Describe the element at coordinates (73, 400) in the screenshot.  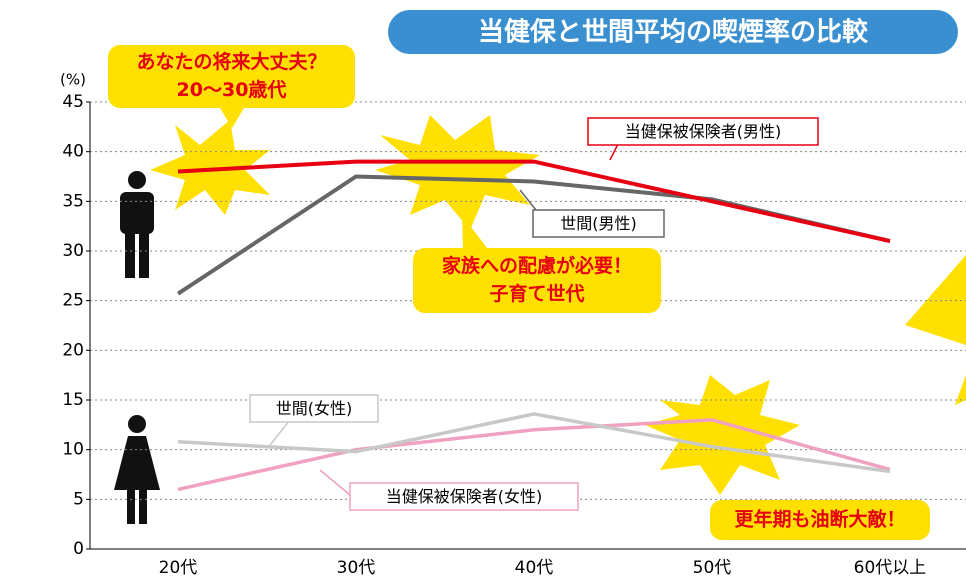
I see `y-tick-label: 15` at that location.